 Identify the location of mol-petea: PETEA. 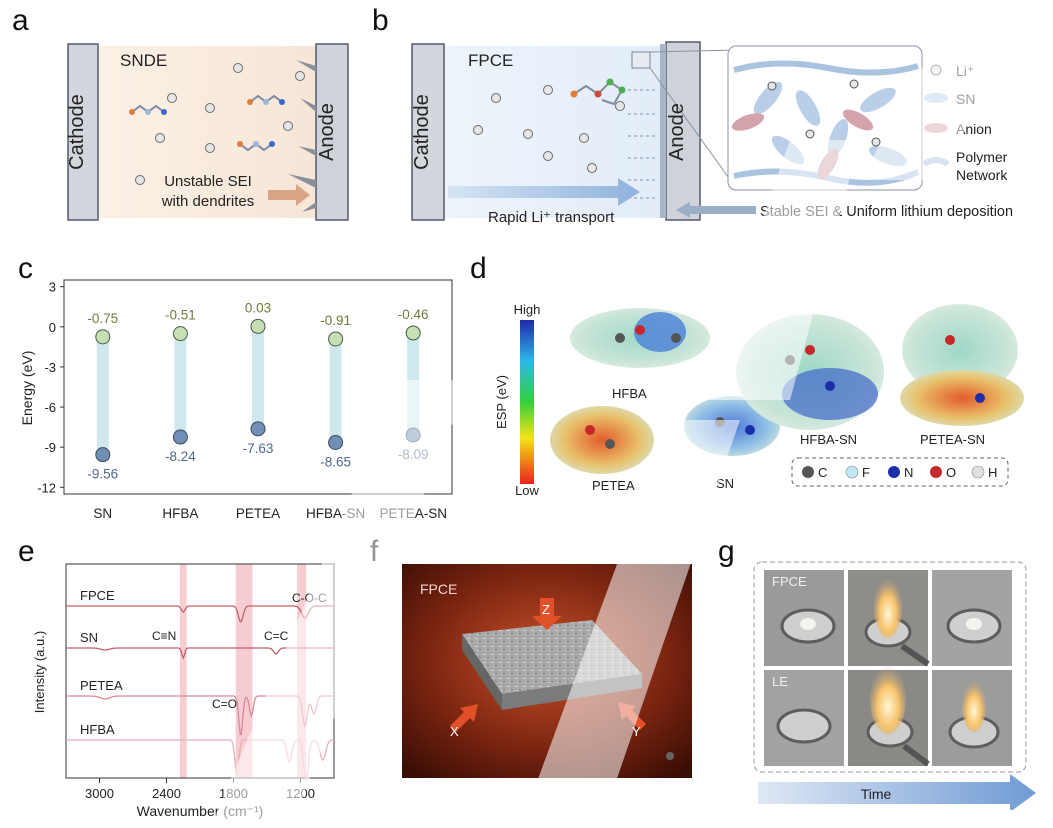
(613, 485).